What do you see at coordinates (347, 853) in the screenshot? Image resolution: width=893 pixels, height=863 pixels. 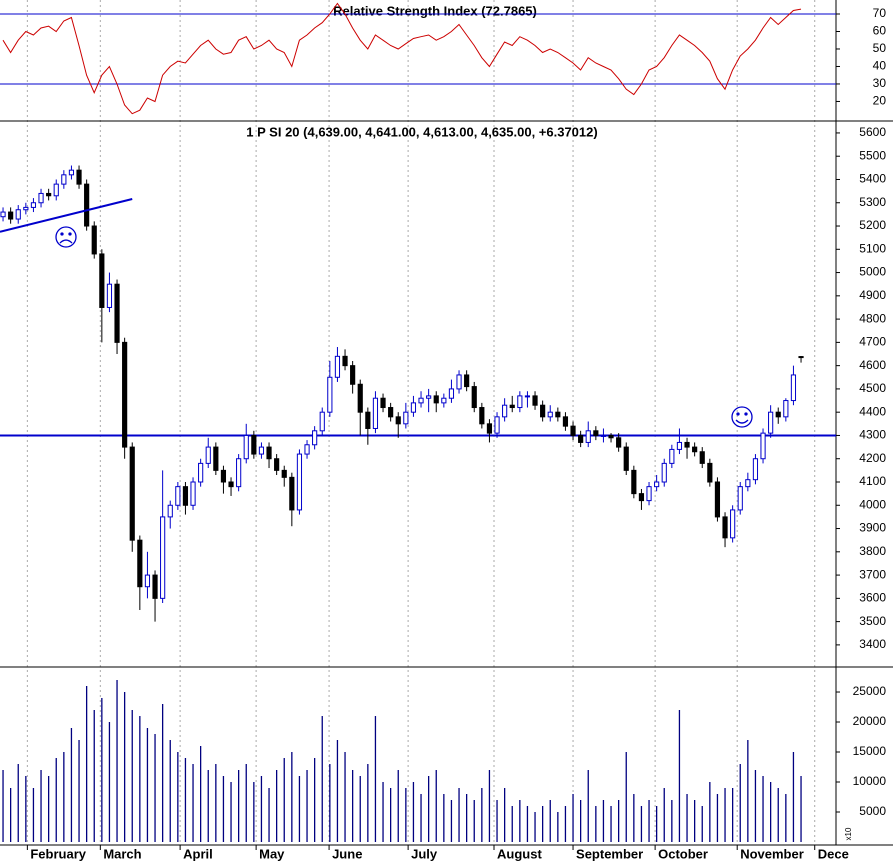 I see `x-tick-label: June` at bounding box center [347, 853].